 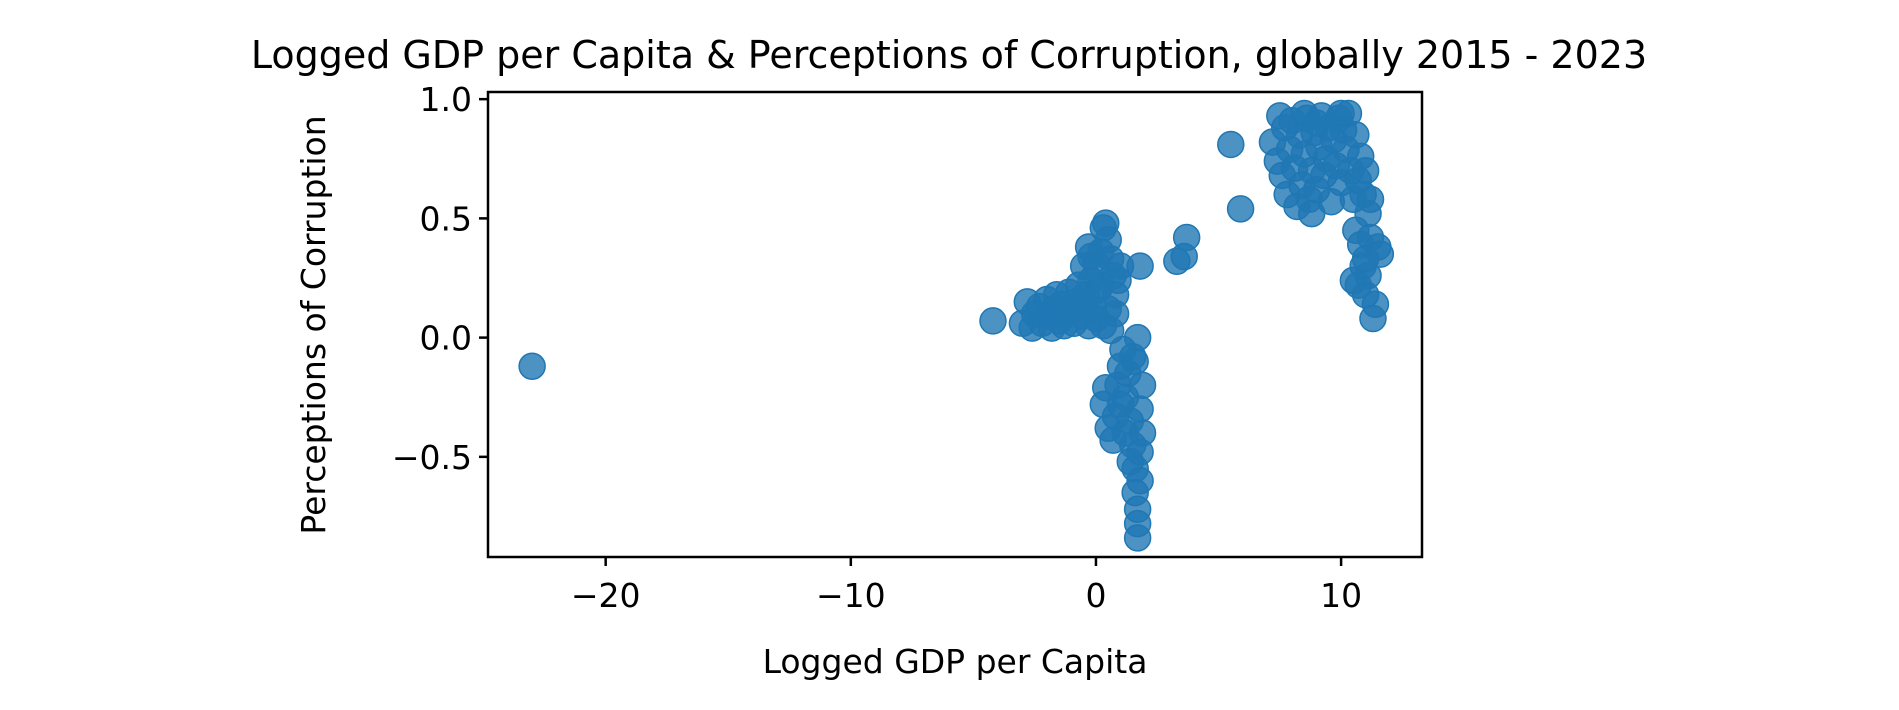 What do you see at coordinates (446, 338) in the screenshot?
I see `y-tick-label: 0.0` at bounding box center [446, 338].